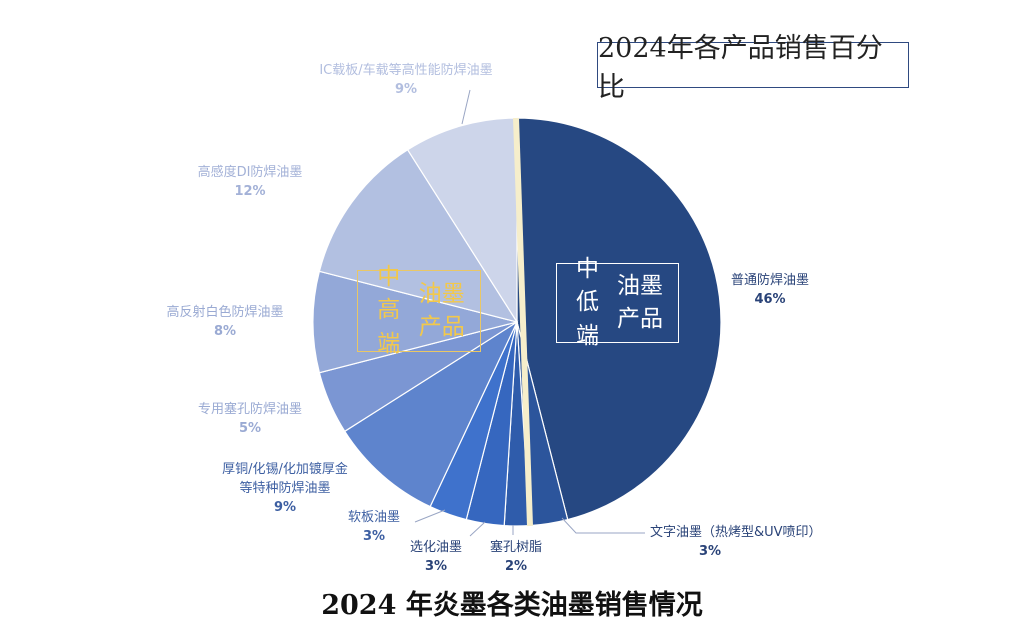  I want to click on slice-label: 等特种防焊油墨, so click(284, 488).